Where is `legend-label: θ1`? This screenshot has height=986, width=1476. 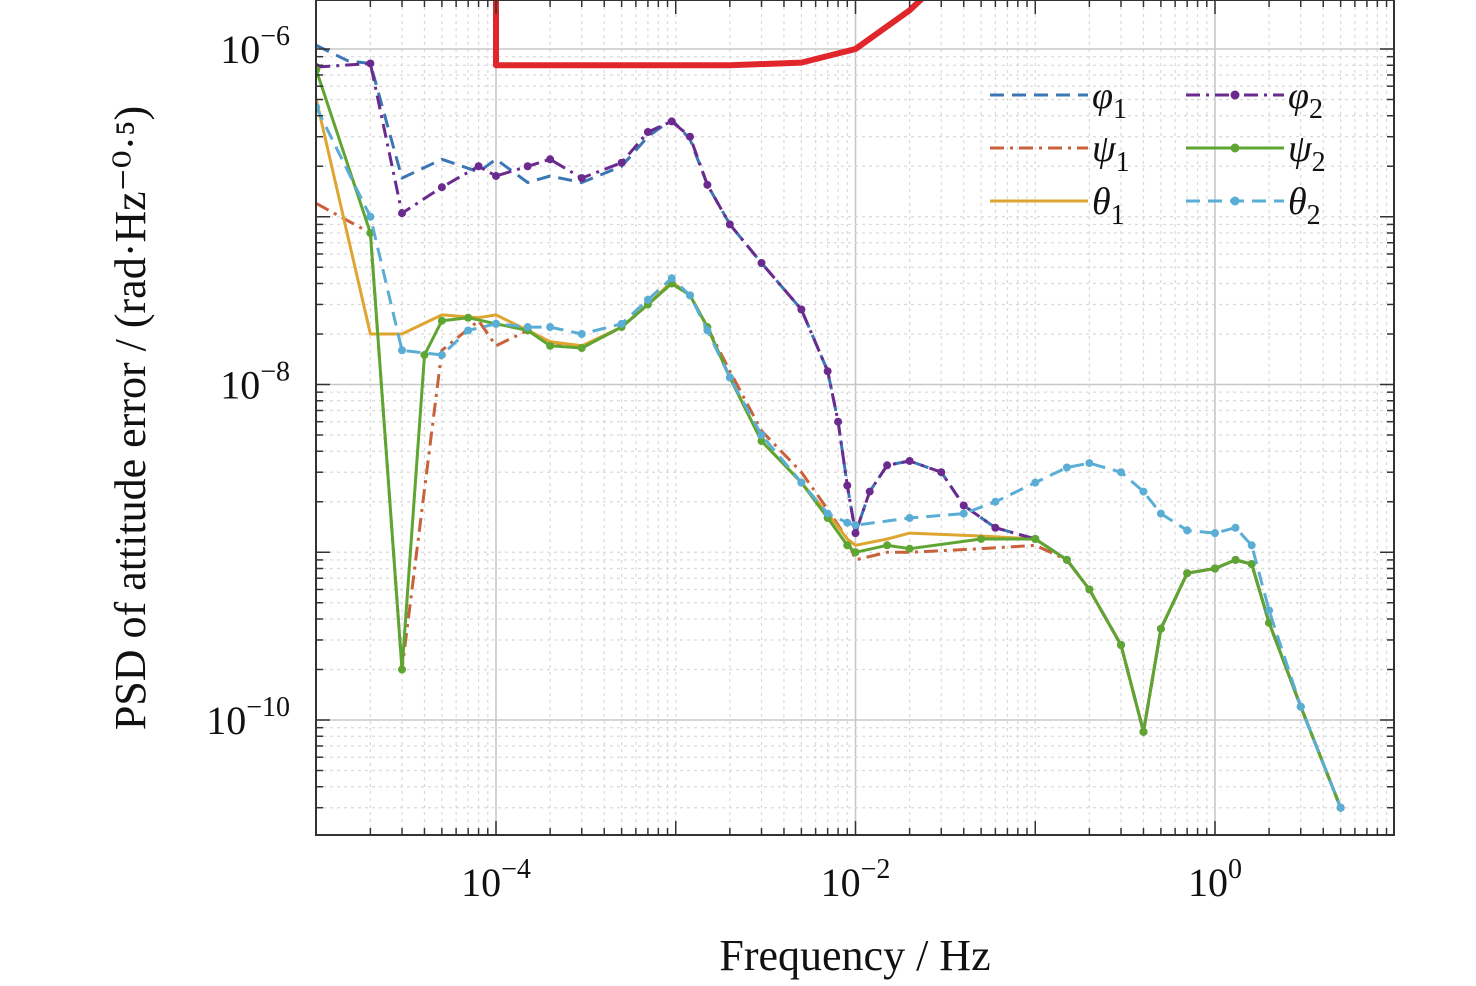
legend-label: θ1 is located at coordinates (1108, 206).